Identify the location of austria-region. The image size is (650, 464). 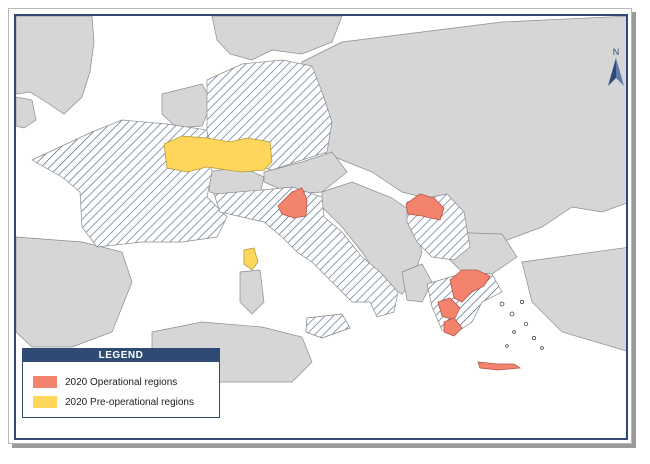
(305, 173).